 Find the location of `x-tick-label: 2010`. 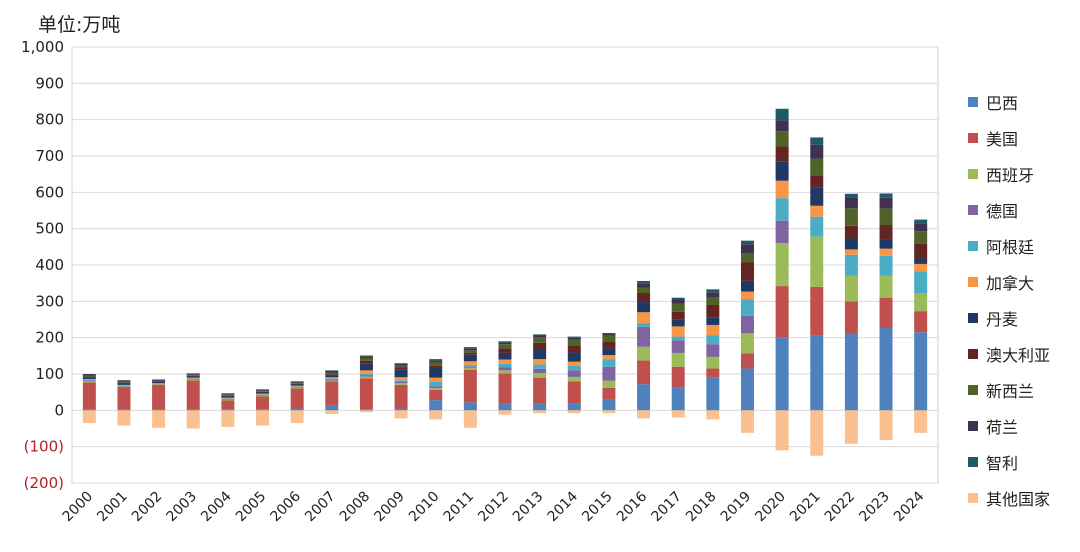

x-tick-label: 2010 is located at coordinates (424, 507).